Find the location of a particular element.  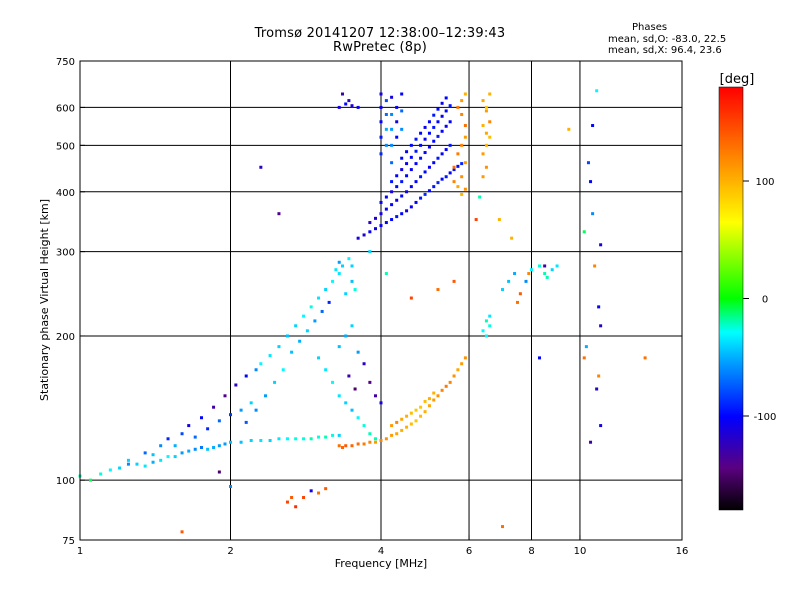

colorbar is located at coordinates (731, 298).